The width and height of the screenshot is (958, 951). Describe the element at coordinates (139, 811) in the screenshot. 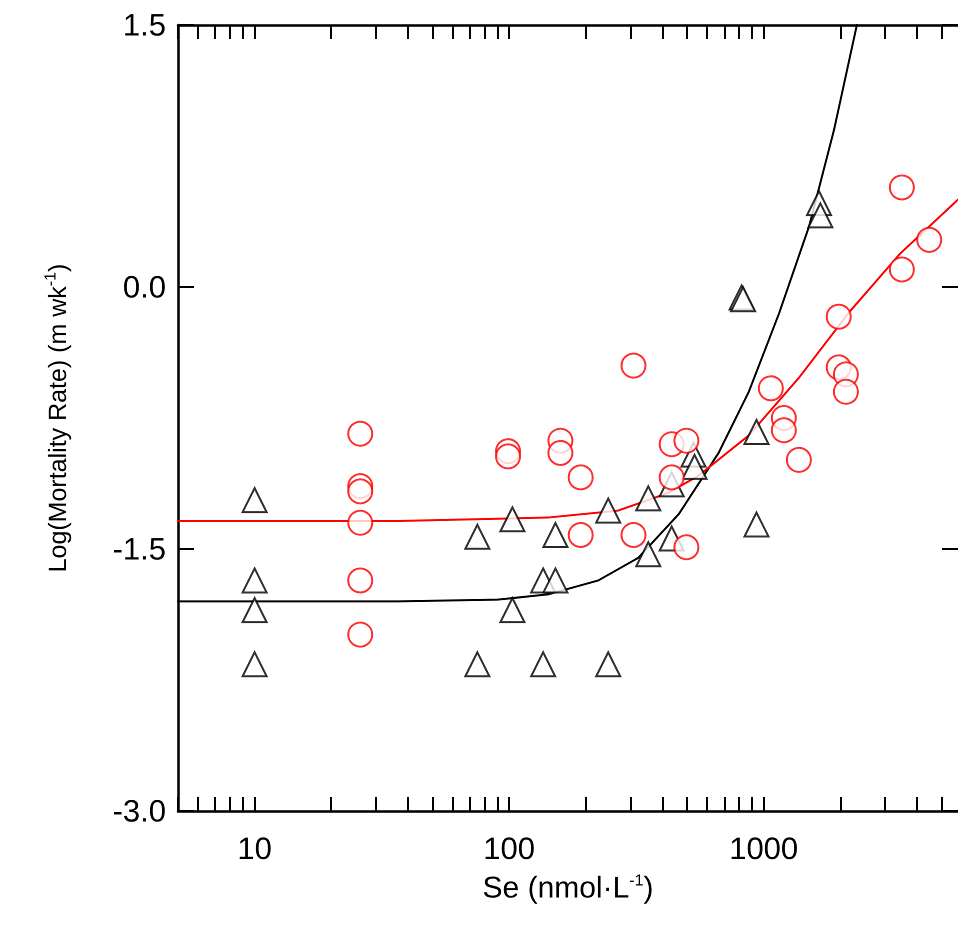

I see `y-tick-label: -3.0` at that location.